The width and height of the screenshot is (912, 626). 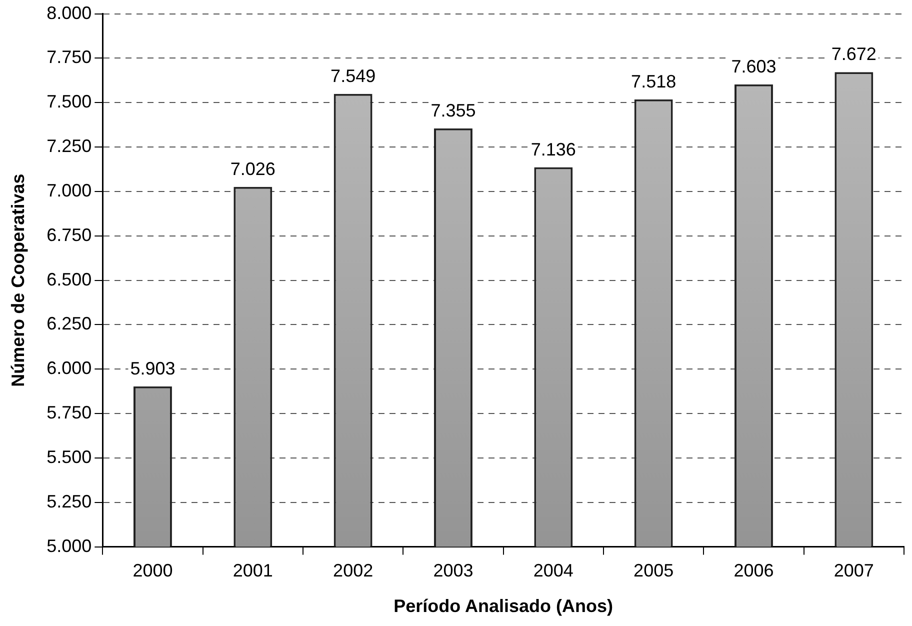 I want to click on y-axis-title: Número de Cooperativas, so click(x=18, y=280).